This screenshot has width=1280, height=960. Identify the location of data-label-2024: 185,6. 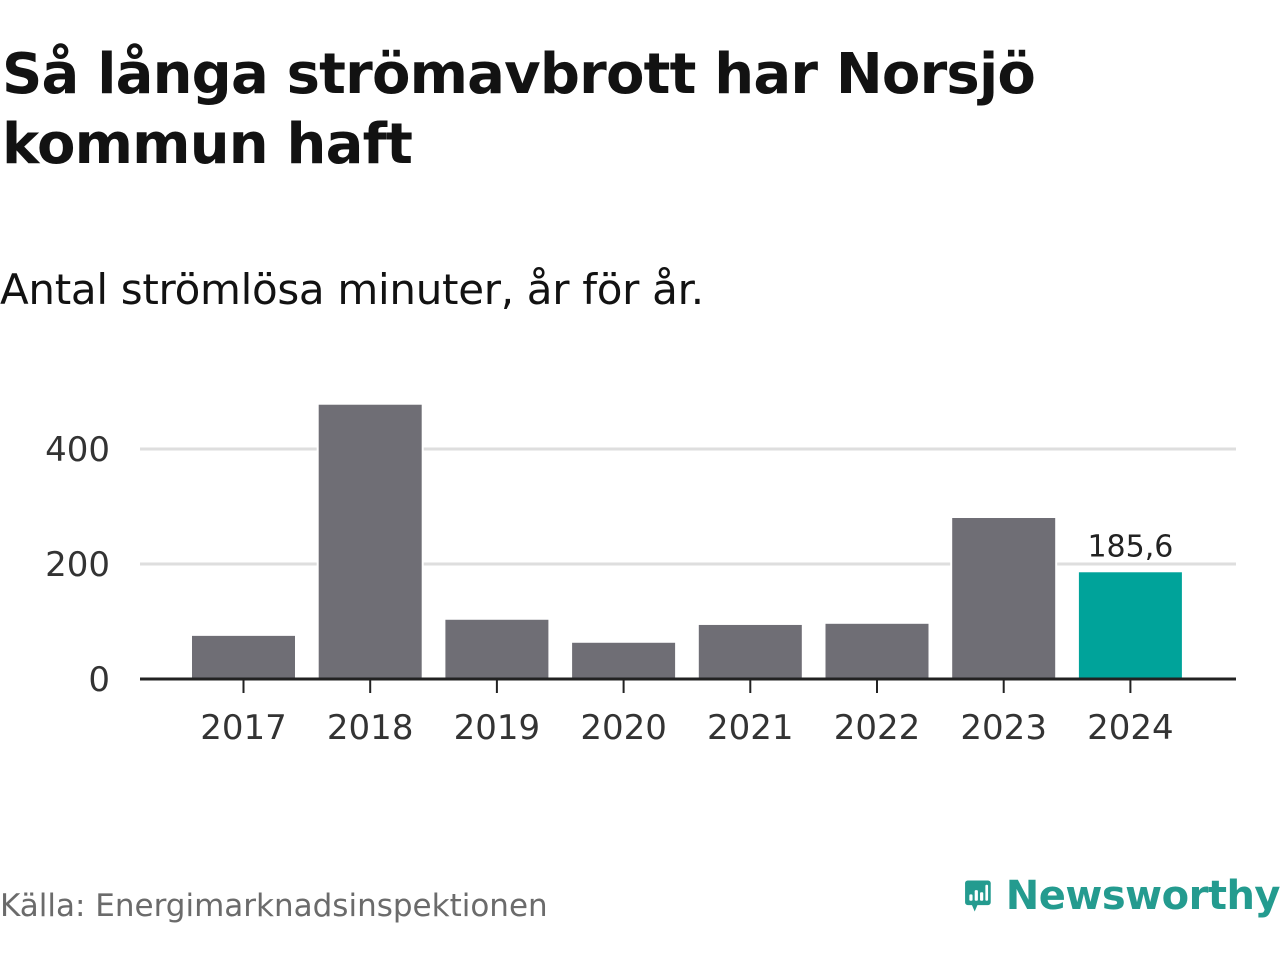
(1130, 546).